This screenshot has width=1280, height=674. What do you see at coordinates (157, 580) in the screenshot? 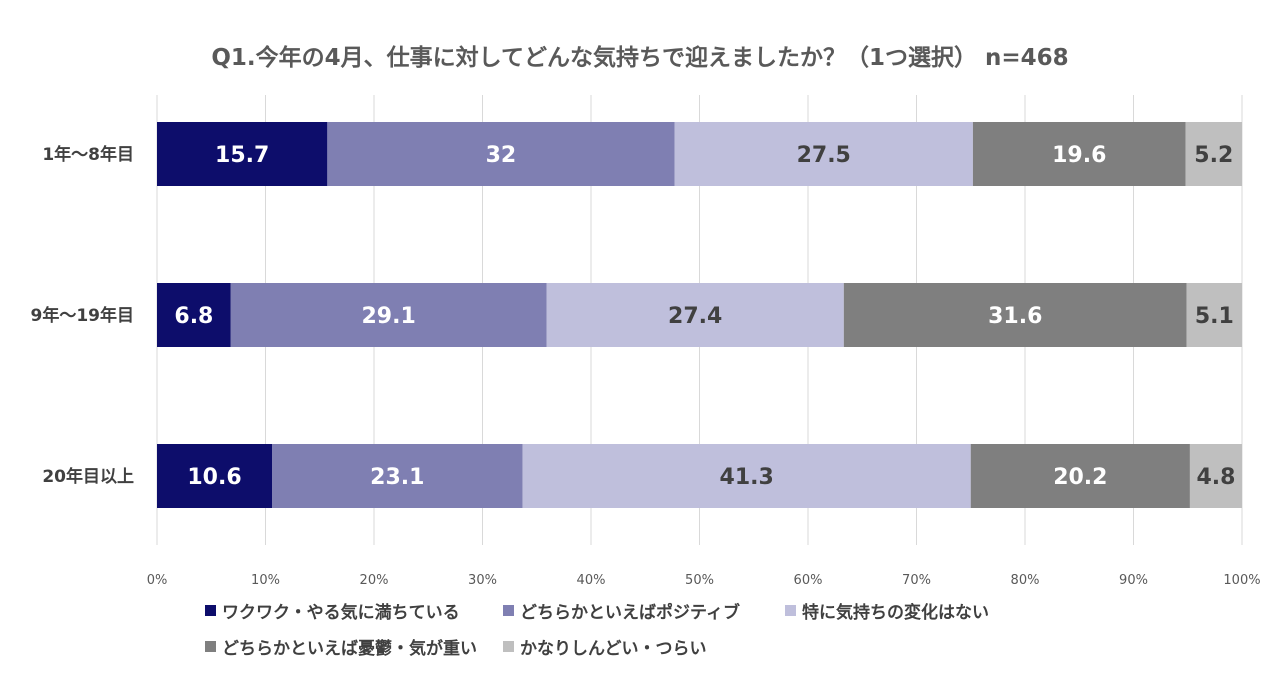
I see `x-tick-label: 0%` at bounding box center [157, 580].